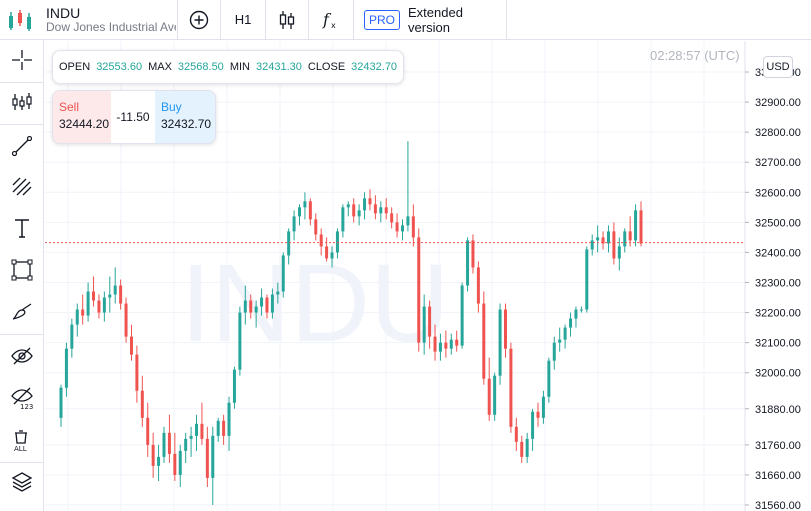 The image size is (811, 511). I want to click on rectangle-tool, so click(22, 270).